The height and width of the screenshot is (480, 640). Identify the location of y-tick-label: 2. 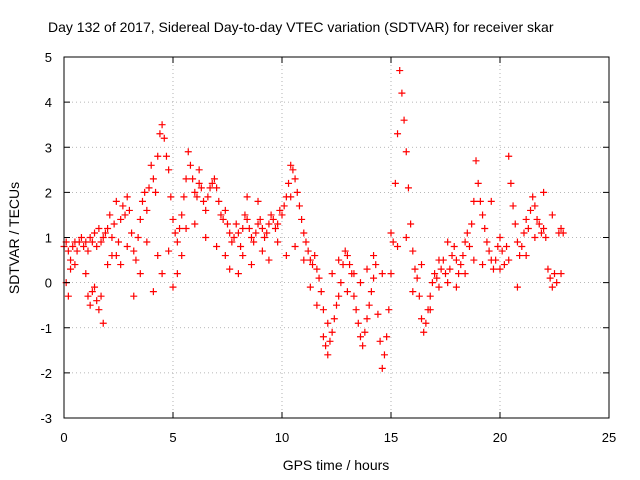
(48, 192).